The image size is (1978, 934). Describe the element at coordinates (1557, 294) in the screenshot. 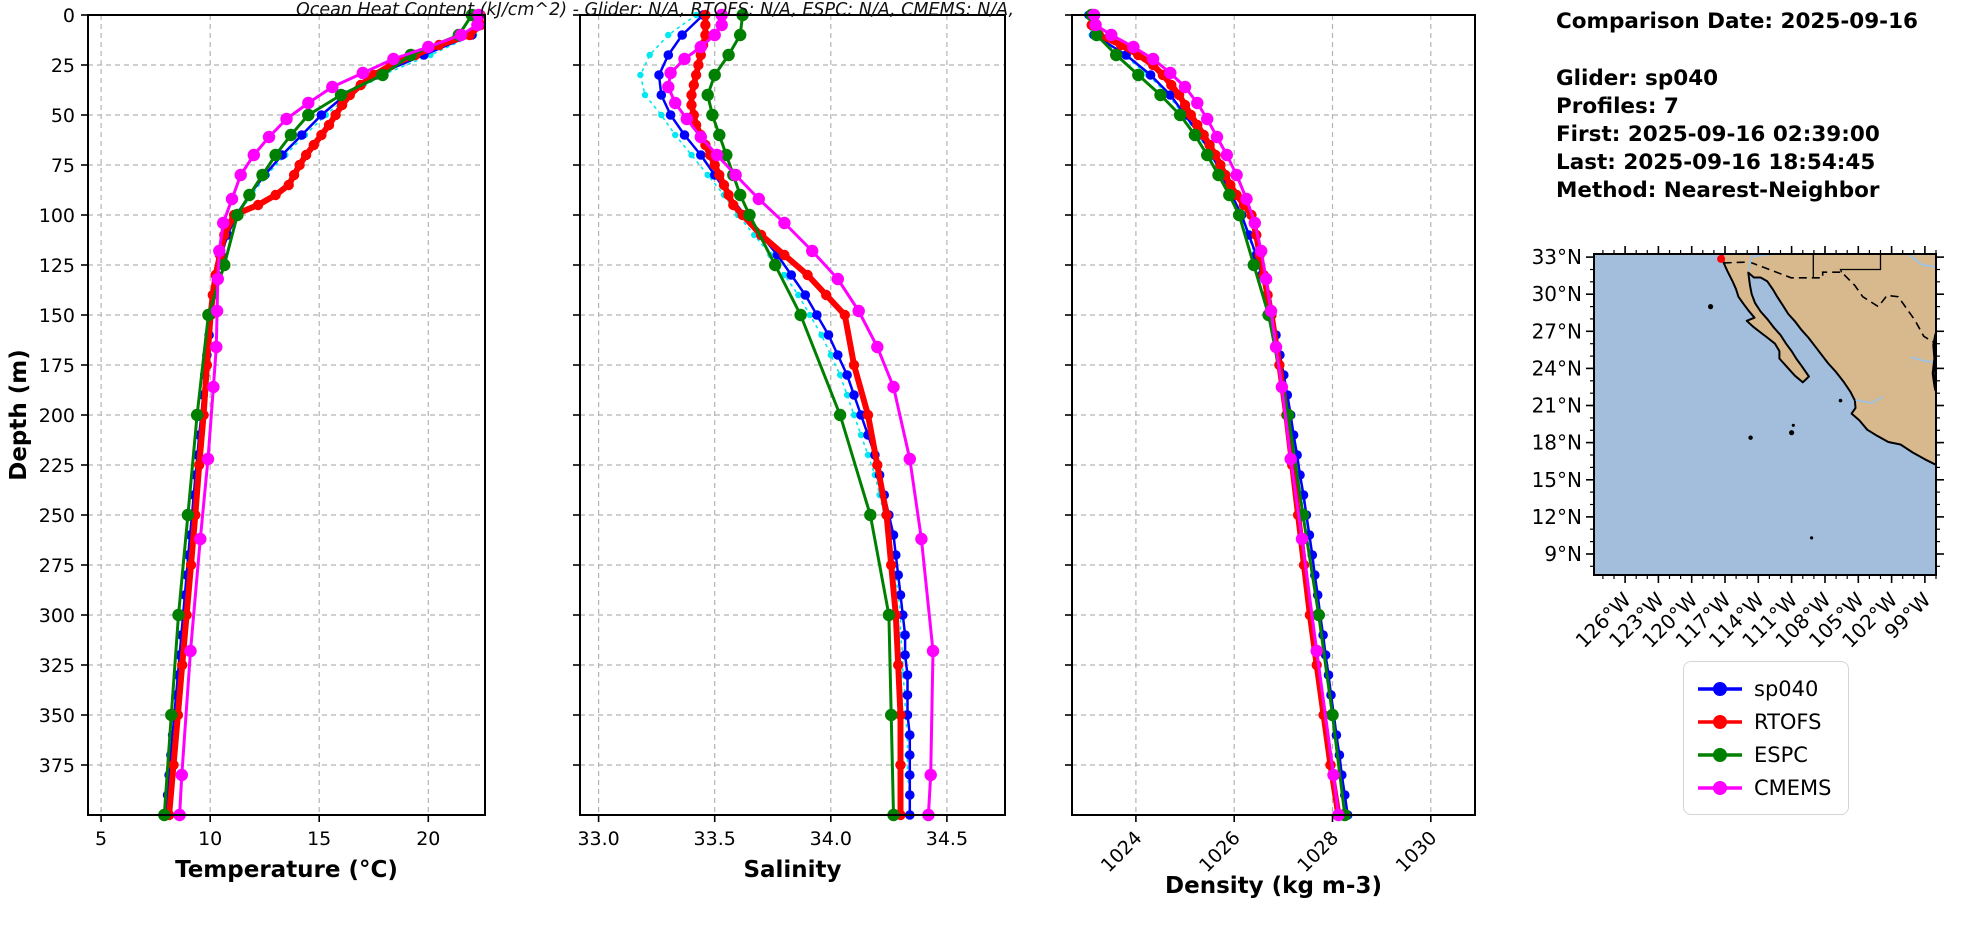

I see `svg-text: 30°N` at that location.